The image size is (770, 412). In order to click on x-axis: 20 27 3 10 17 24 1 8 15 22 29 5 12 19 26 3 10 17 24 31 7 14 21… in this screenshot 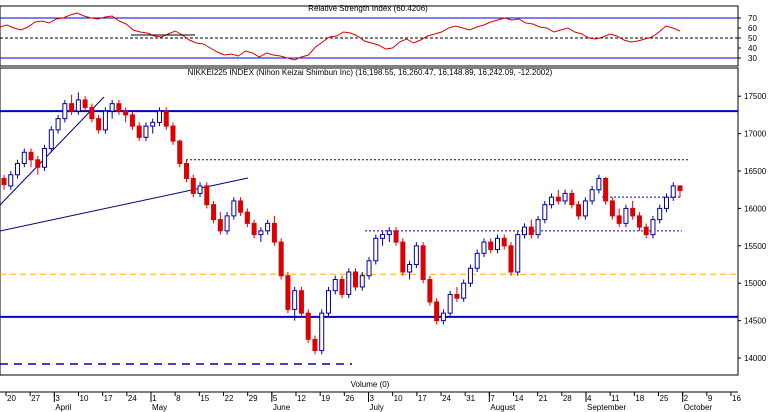, I will do `click(370, 401)`.